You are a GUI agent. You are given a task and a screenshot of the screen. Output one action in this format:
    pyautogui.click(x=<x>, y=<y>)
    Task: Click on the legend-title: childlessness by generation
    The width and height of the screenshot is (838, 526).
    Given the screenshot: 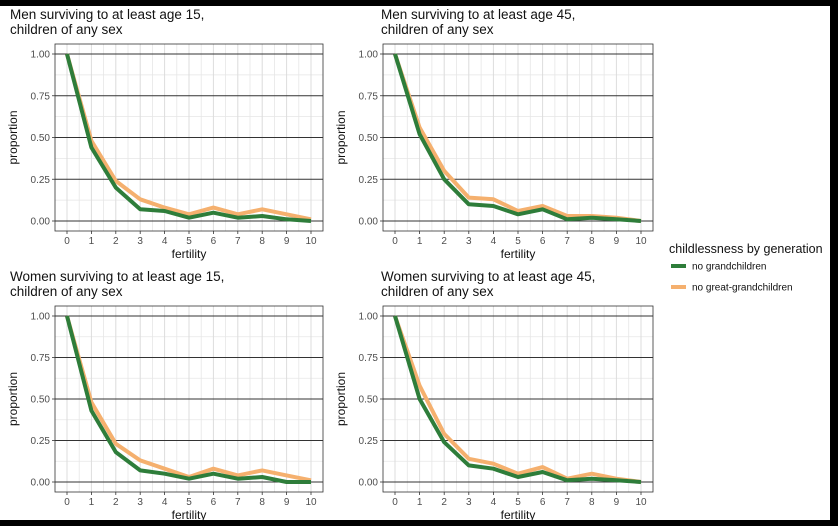 What is the action you would take?
    pyautogui.click(x=746, y=249)
    